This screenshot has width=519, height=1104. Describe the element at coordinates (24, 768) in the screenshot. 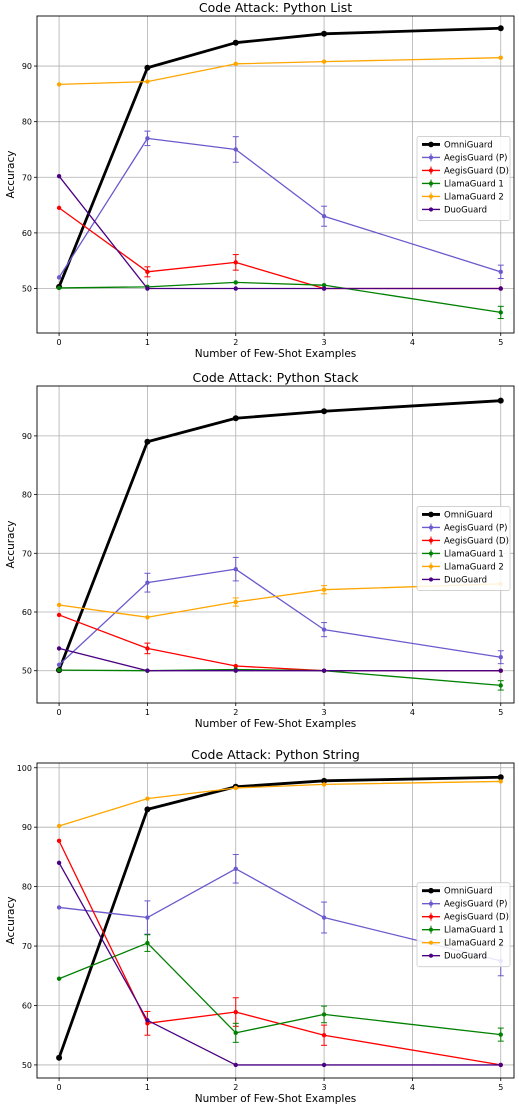

I see `y-tick-label: 100` at that location.